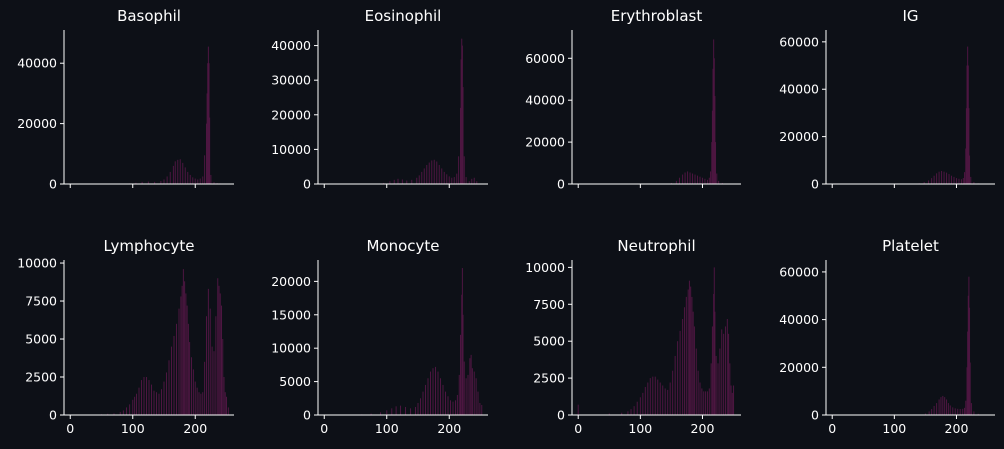  Describe the element at coordinates (633, 336) in the screenshot. I see `panel-neutrophil: Neutrophil 0 2500 5000 7500 10000 0 100 200` at that location.